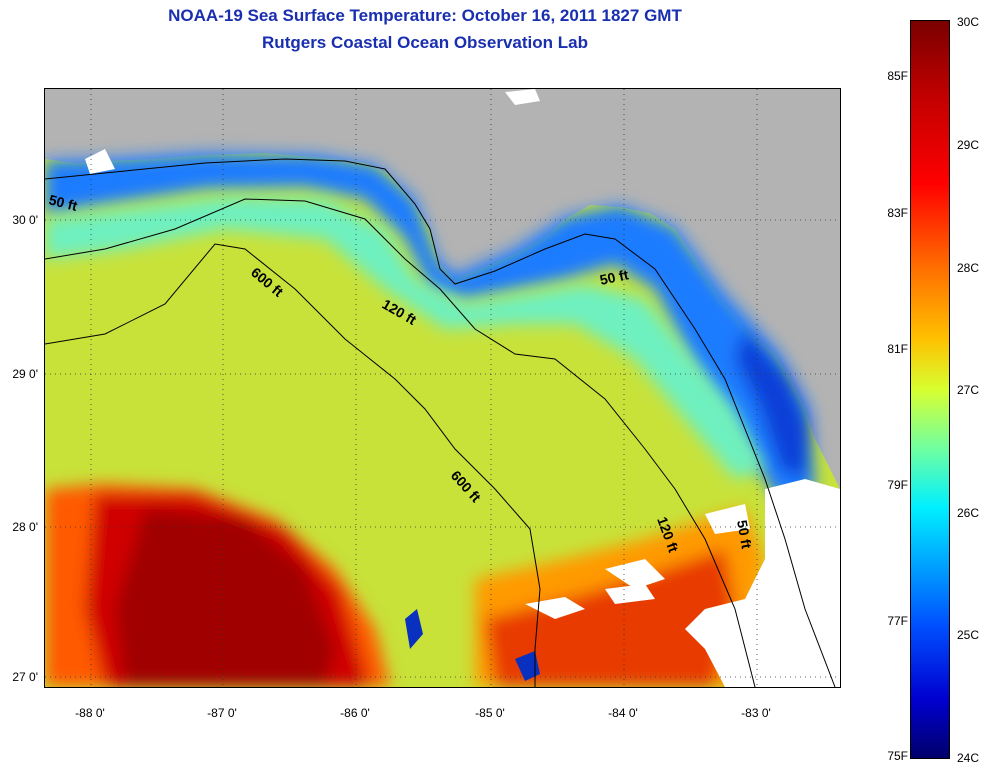 The width and height of the screenshot is (992, 770). Describe the element at coordinates (897, 76) in the screenshot. I see `colorbar-label-85f: 85F` at that location.